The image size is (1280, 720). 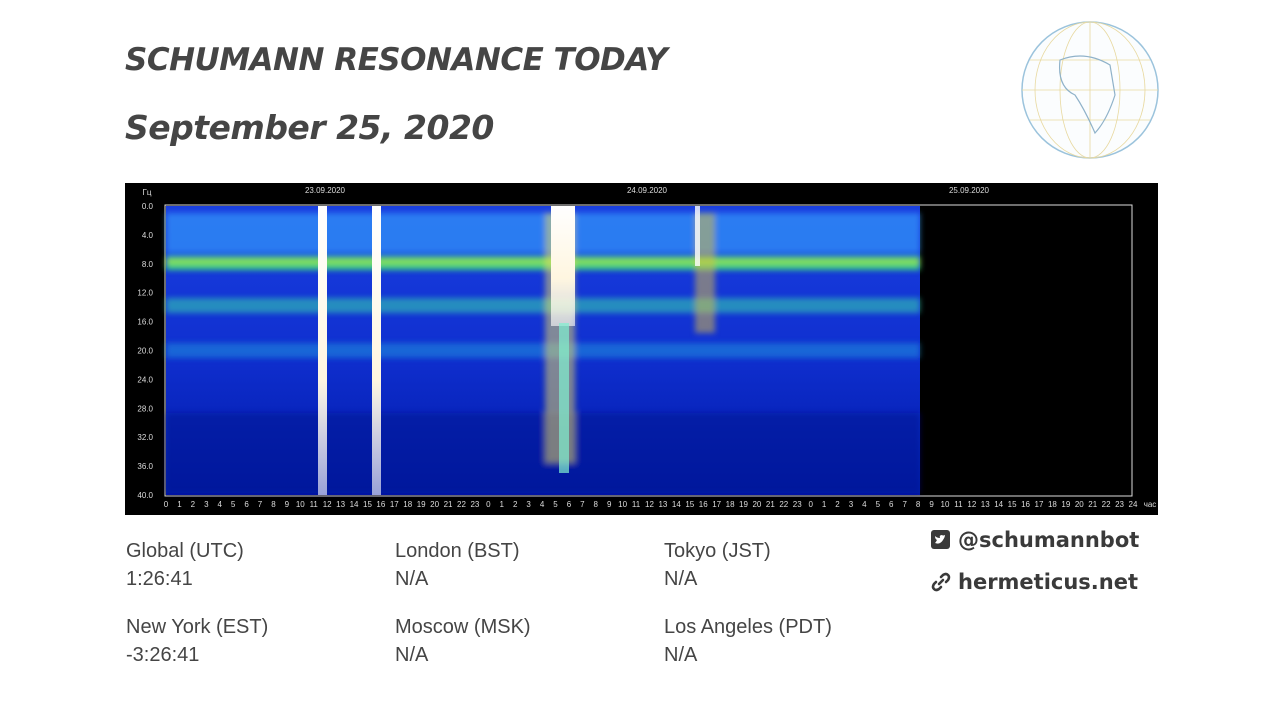 I want to click on y-label: 36.0, so click(x=145, y=466).